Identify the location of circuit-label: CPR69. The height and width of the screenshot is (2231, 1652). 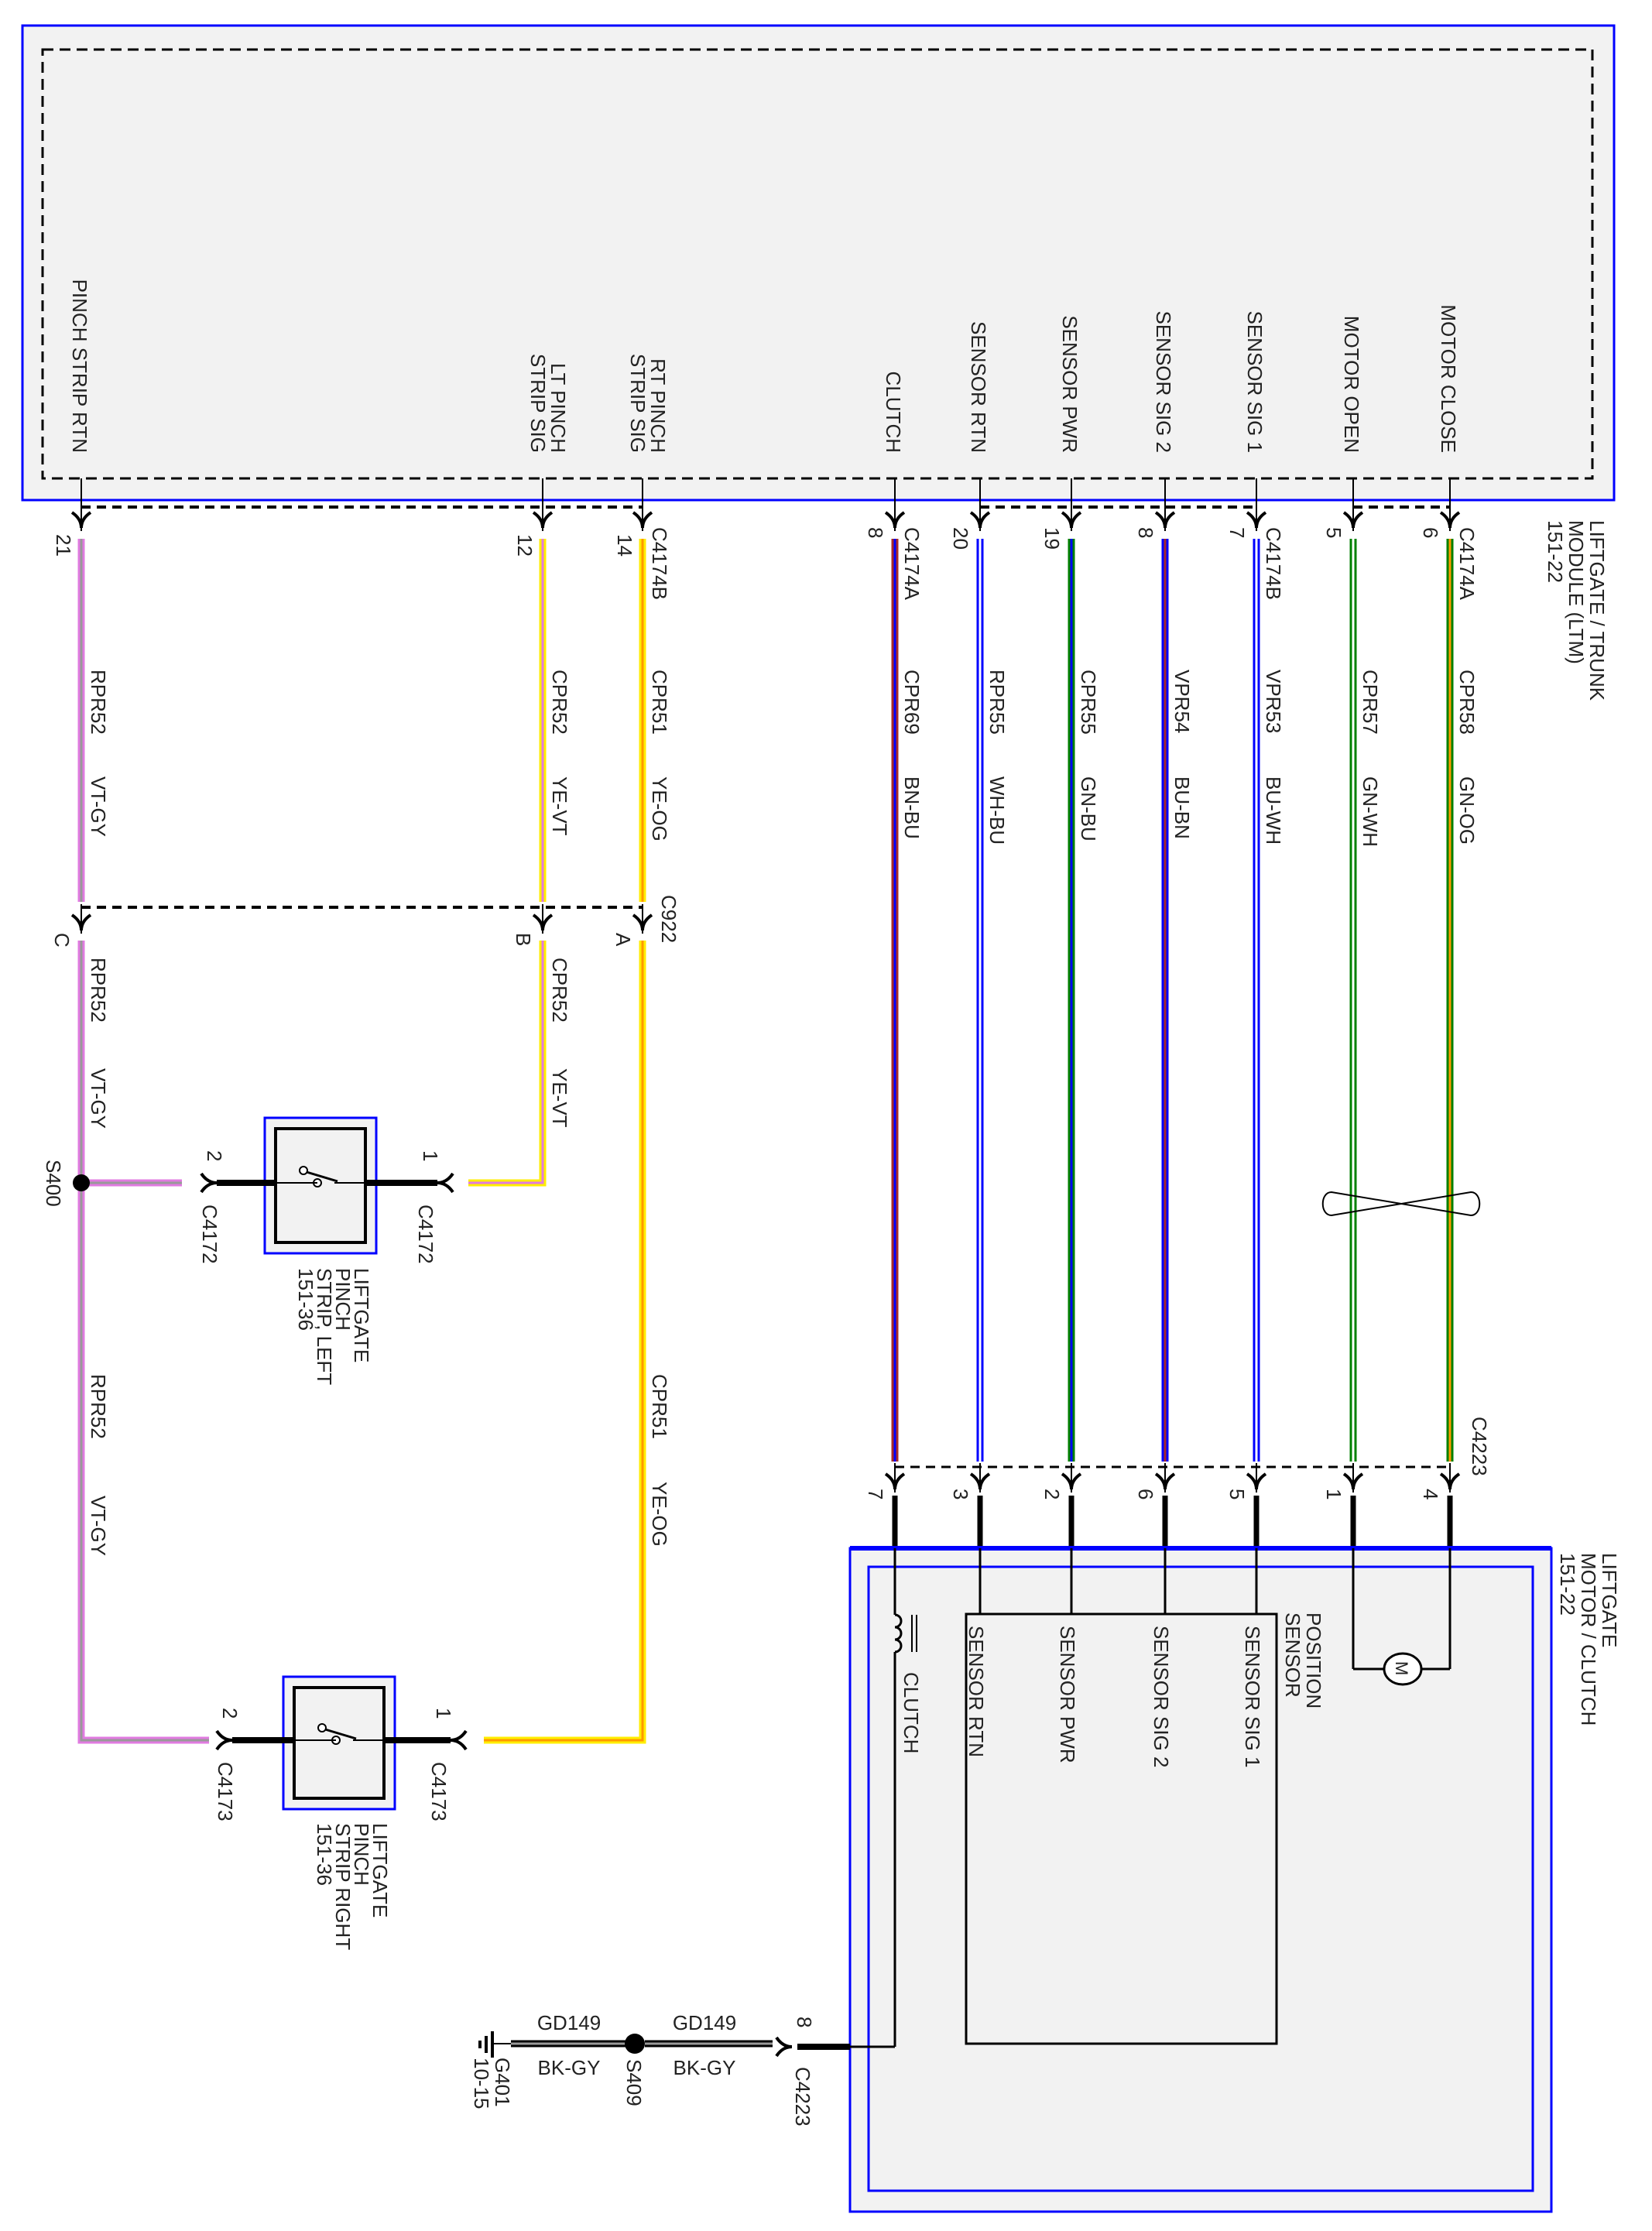
(912, 702).